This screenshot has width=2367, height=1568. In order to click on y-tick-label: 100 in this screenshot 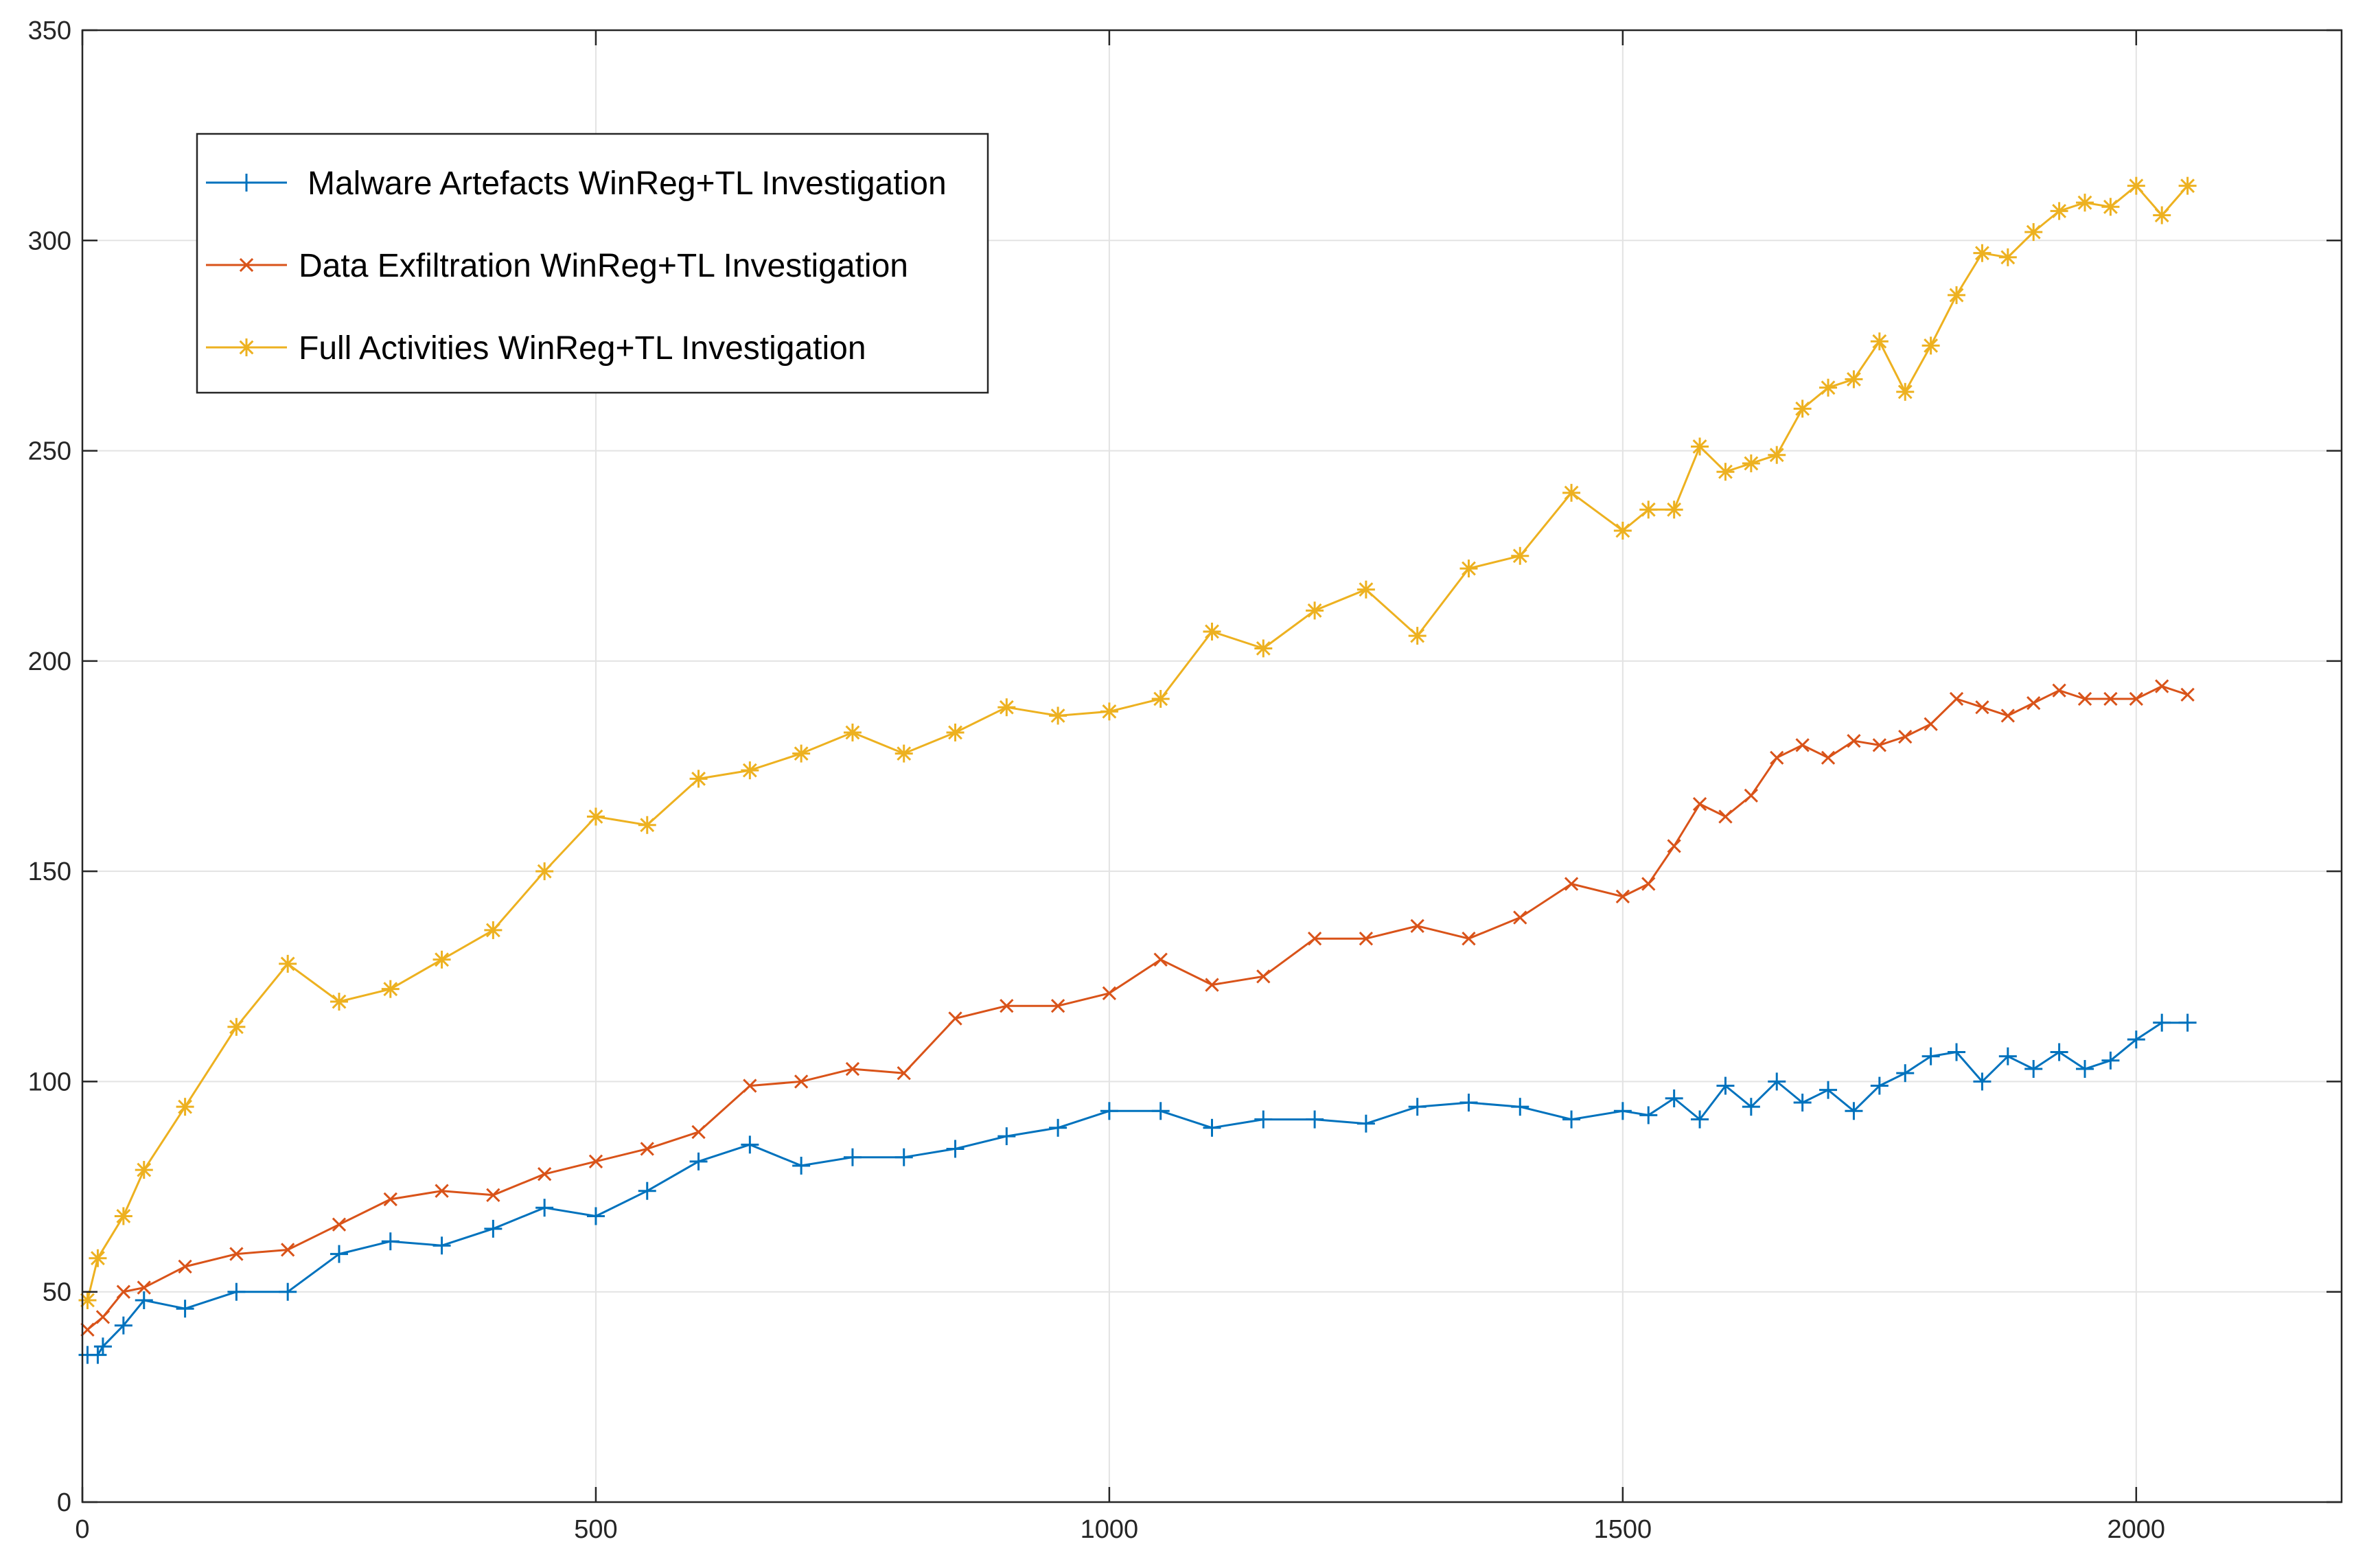, I will do `click(50, 1082)`.